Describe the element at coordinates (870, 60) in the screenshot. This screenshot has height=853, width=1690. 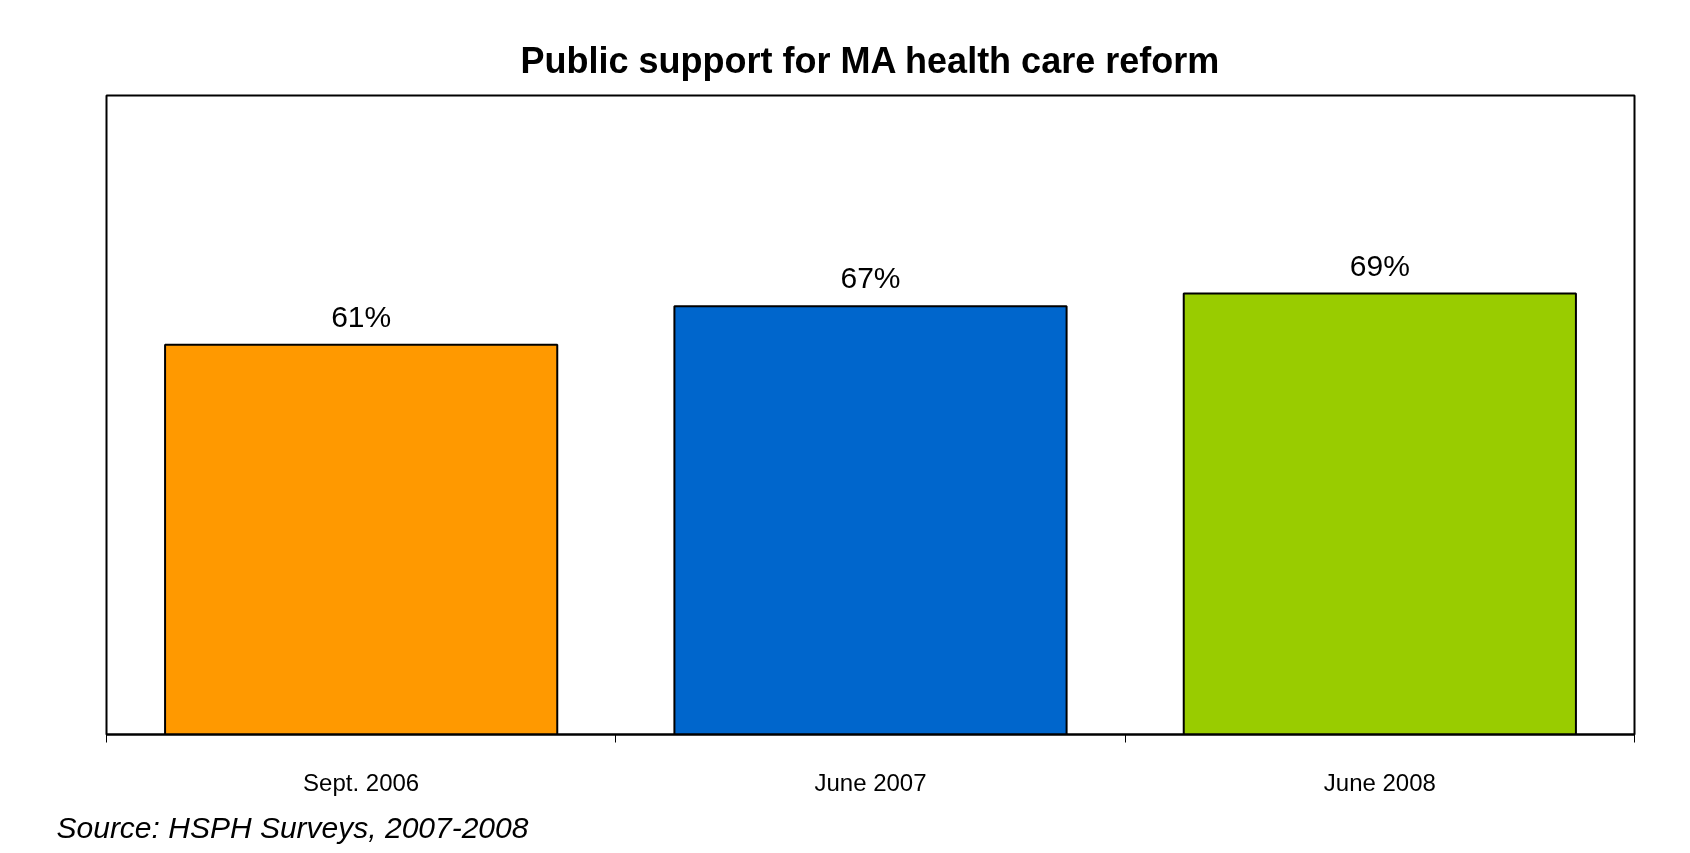
I see `chart-title: Public support for MA health care reform` at that location.